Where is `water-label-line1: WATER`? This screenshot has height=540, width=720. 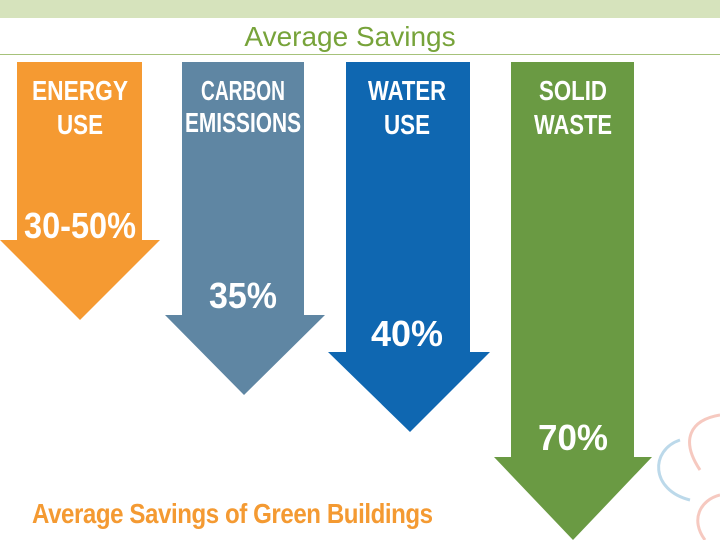
water-label-line1: WATER is located at coordinates (407, 90).